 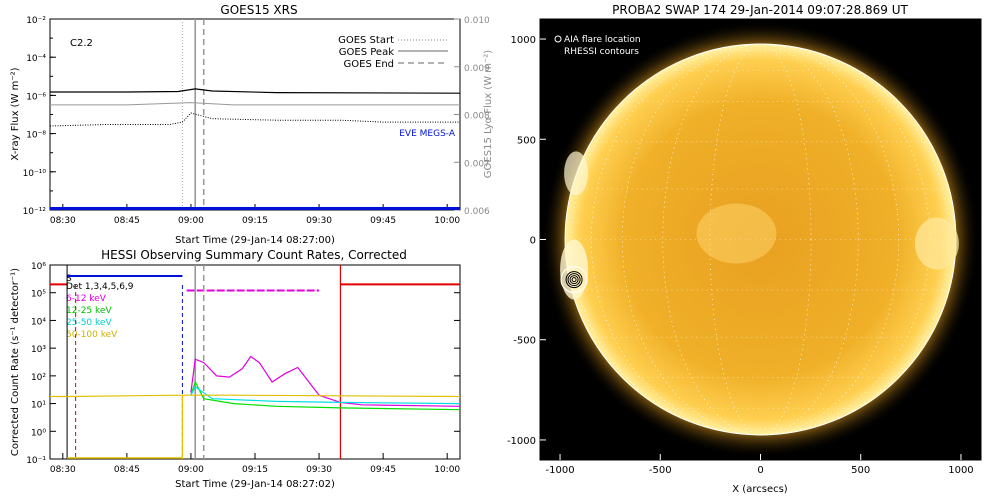 What do you see at coordinates (383, 470) in the screenshot?
I see `hessi-x-tick-label: 09:45` at bounding box center [383, 470].